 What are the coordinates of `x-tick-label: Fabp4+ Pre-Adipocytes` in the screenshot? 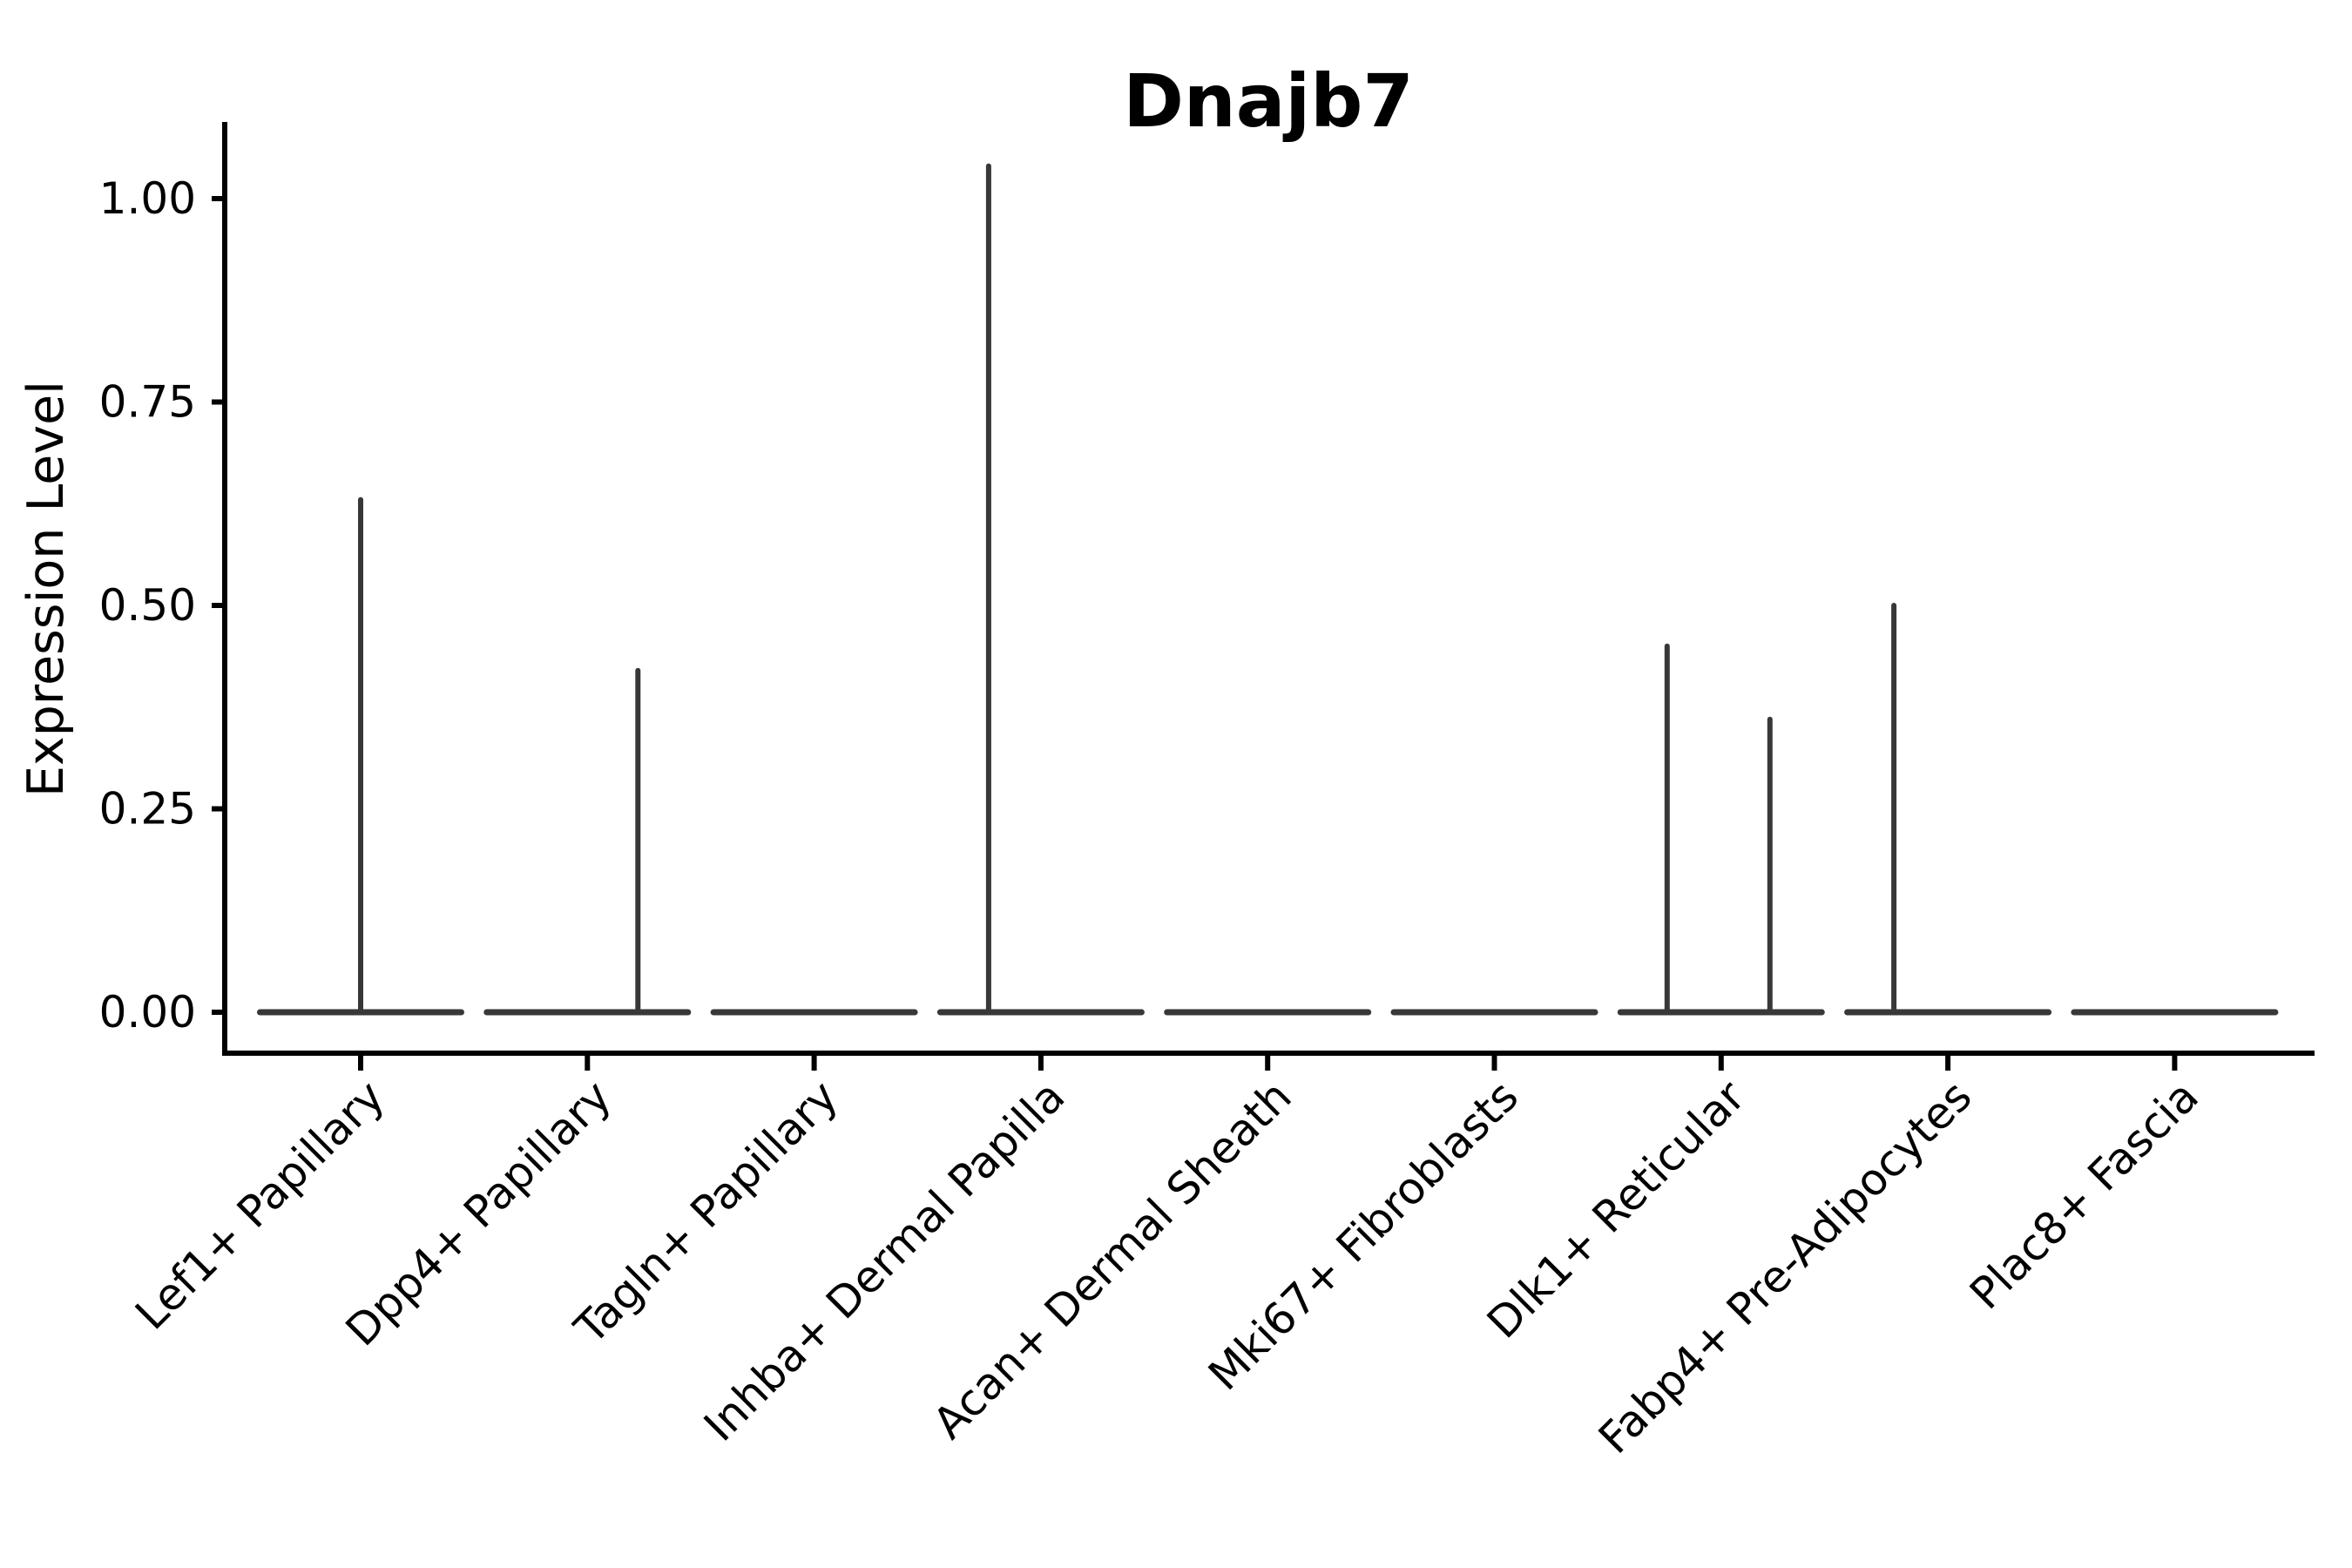 It's located at (1785, 1267).